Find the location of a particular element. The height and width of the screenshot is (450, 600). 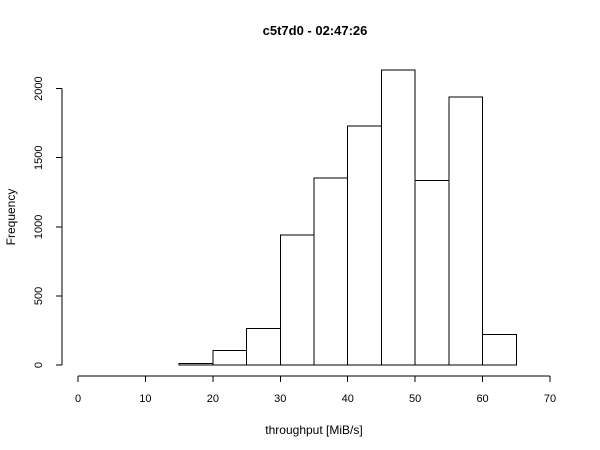

x-tick-label: 10 is located at coordinates (145, 399).